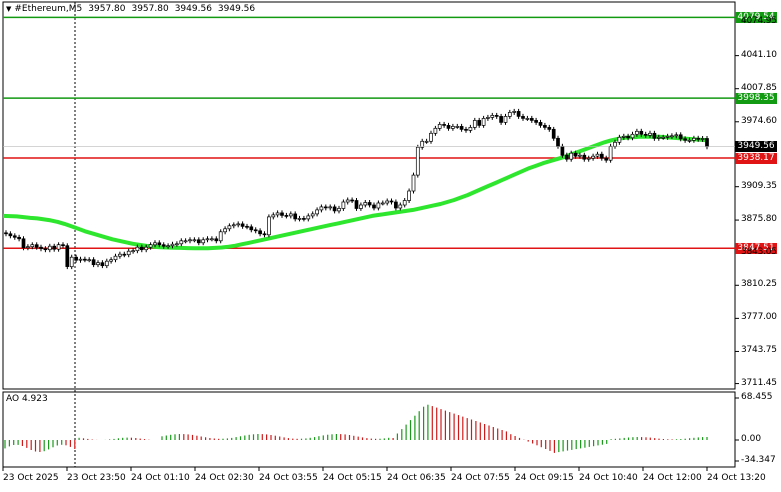 The width and height of the screenshot is (781, 492). Describe the element at coordinates (759, 382) in the screenshot. I see `price-tick-label: 3711.45` at that location.